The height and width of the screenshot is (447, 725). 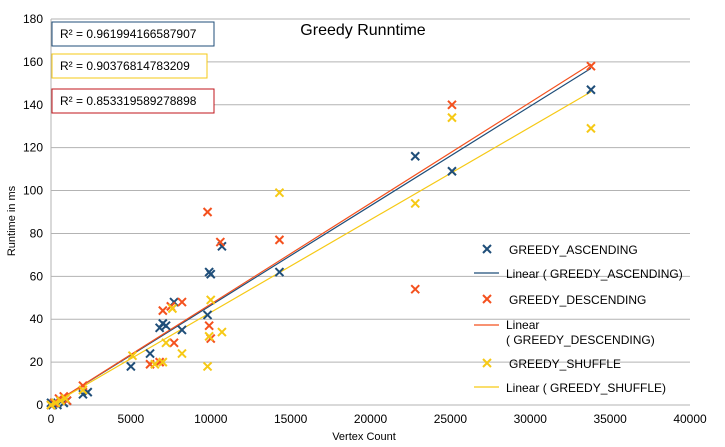 I want to click on r-squared-ascending: R² = 0.961994166587907, so click(x=133, y=34).